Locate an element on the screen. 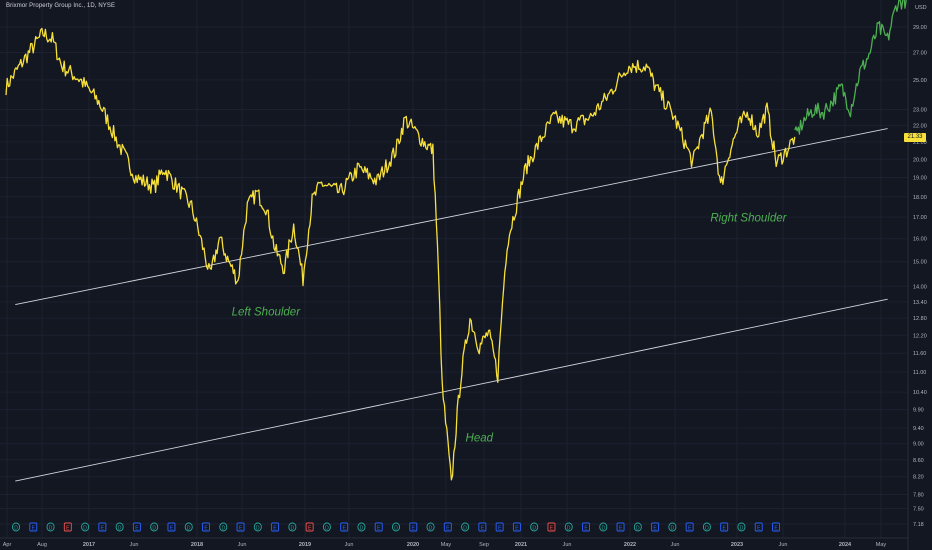 This screenshot has height=550, width=932. y-tick-label: 19.00 is located at coordinates (920, 179).